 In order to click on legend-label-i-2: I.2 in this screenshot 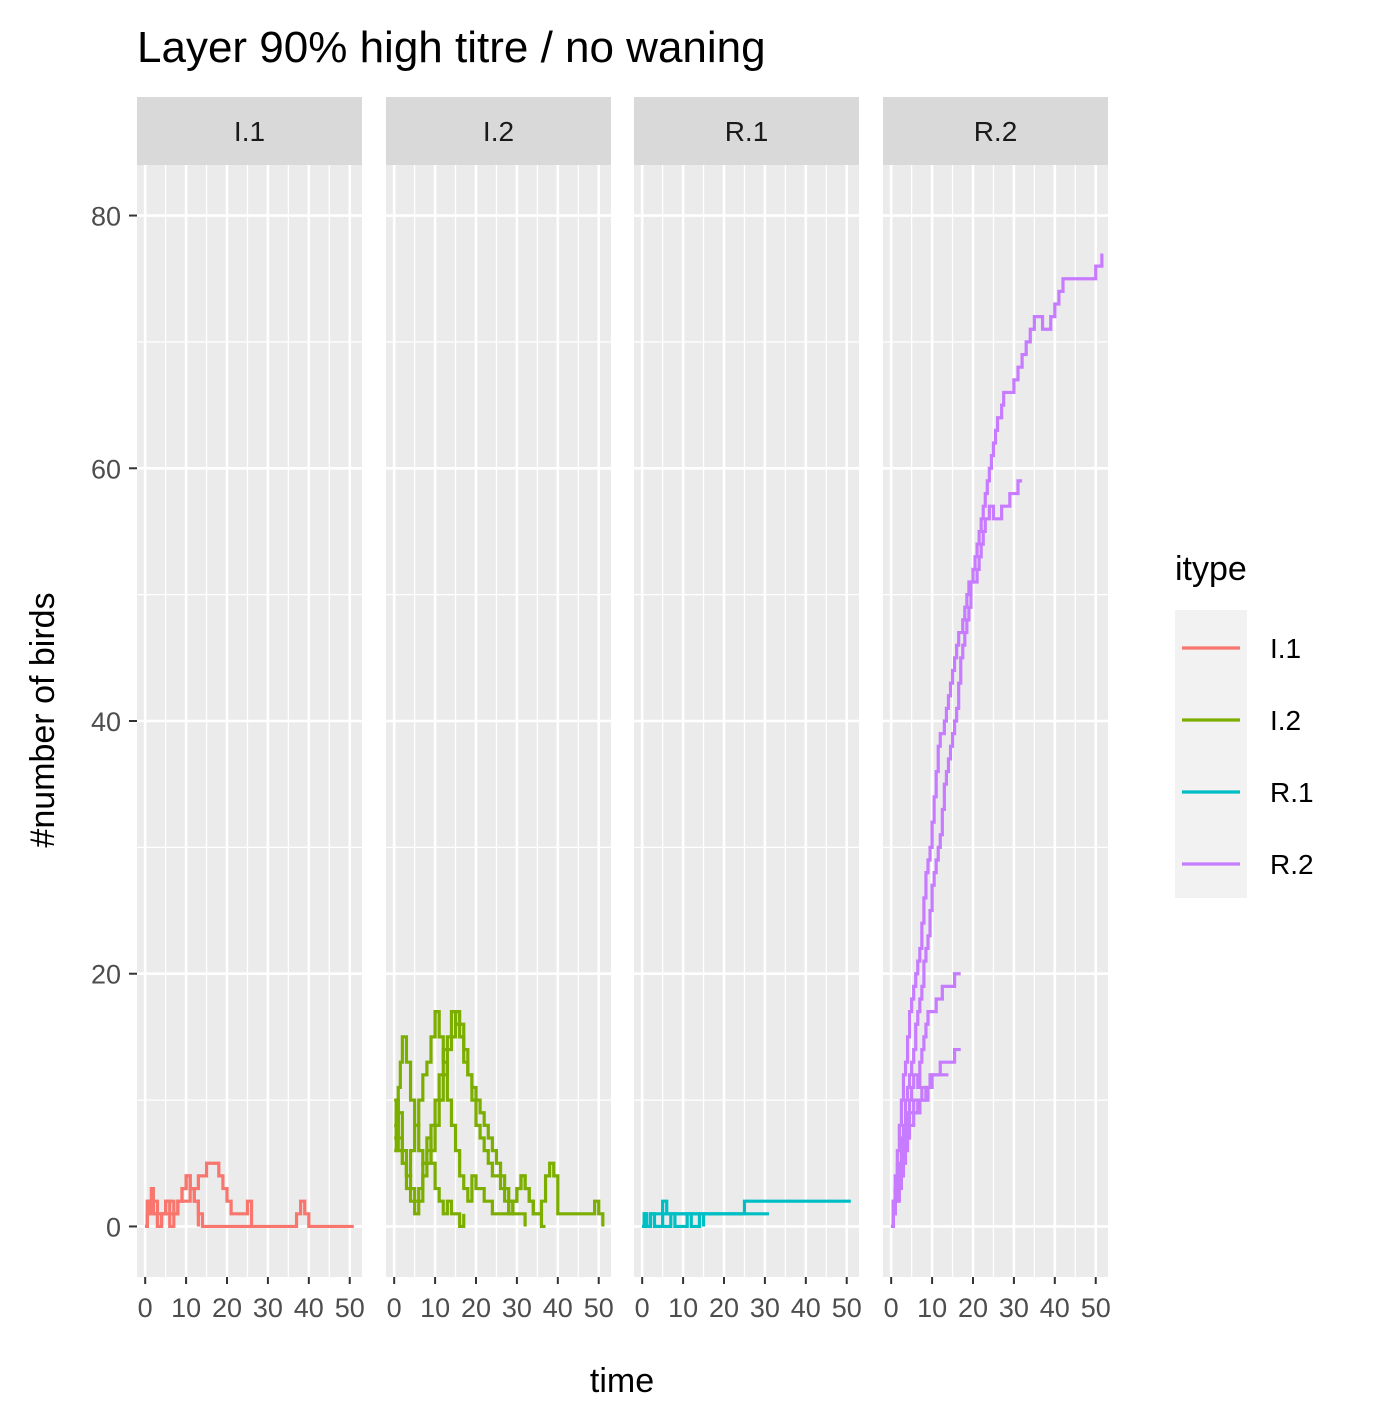, I will do `click(1285, 720)`.